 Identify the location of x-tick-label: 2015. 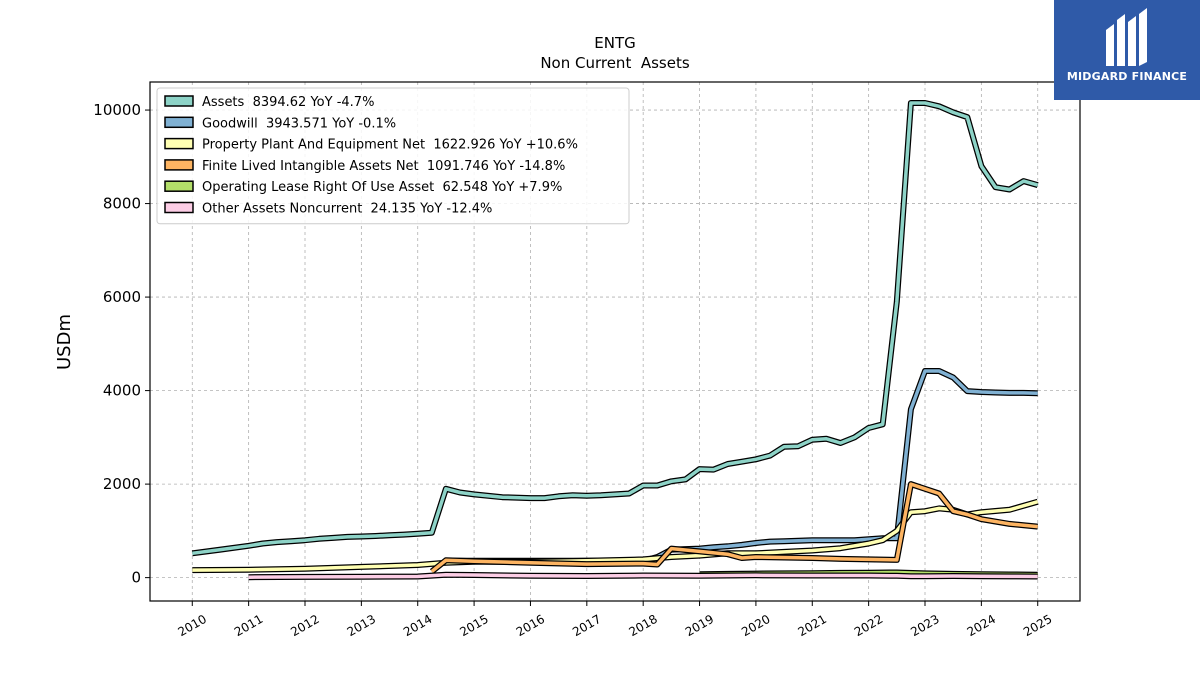
(473, 625).